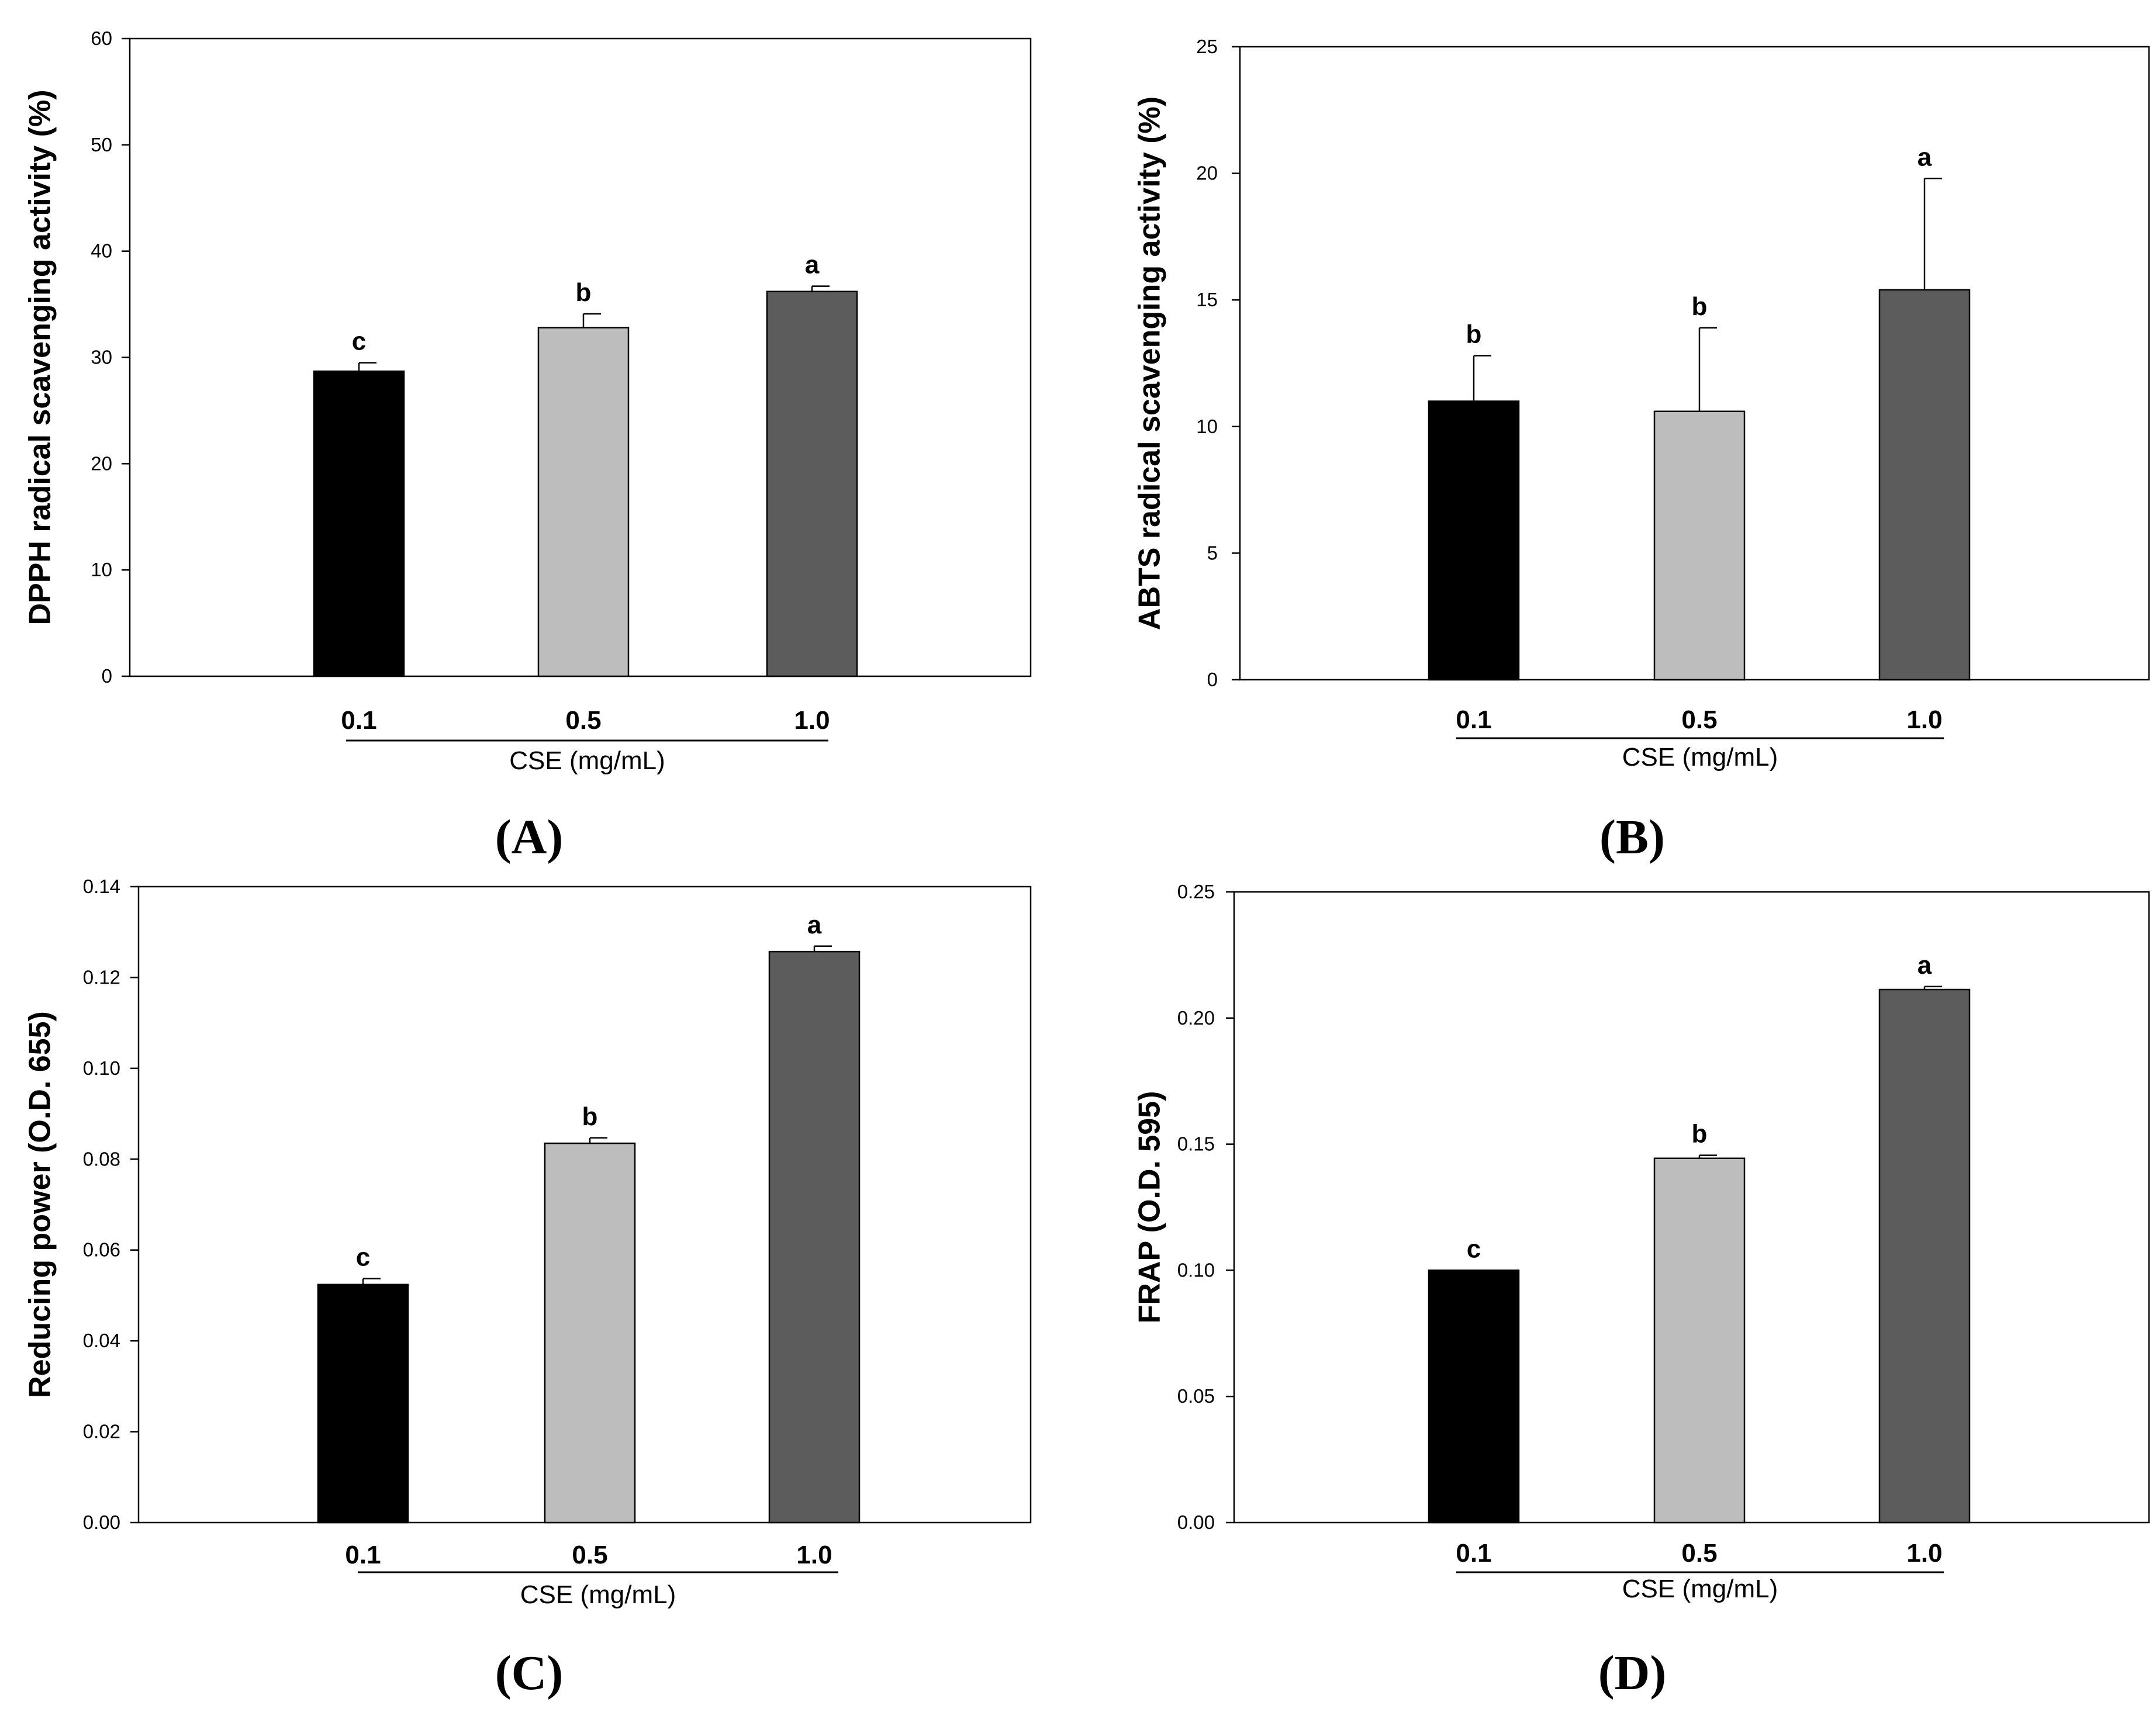  I want to click on y-axis-title: ABTS radical scavenging activity (%), so click(1150, 363).